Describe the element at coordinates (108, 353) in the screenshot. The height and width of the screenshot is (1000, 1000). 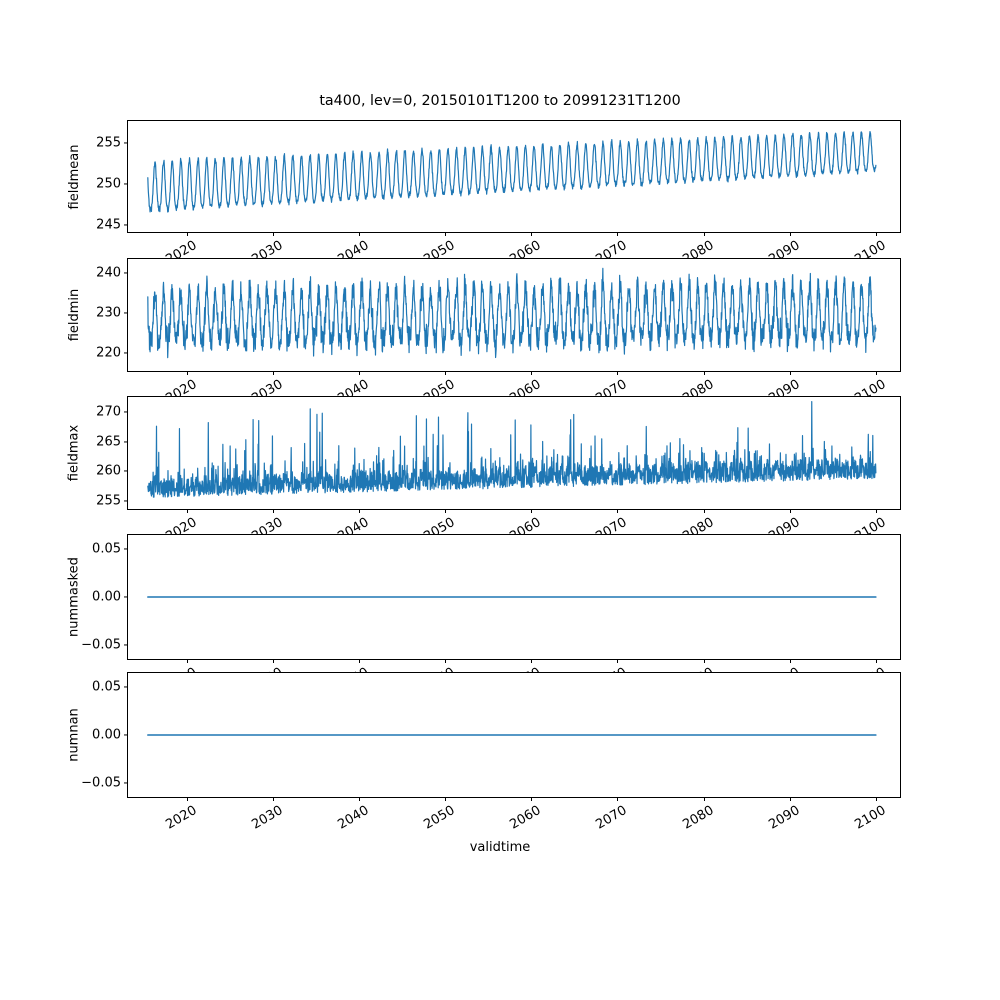
I see `y-tick-label: 220` at that location.